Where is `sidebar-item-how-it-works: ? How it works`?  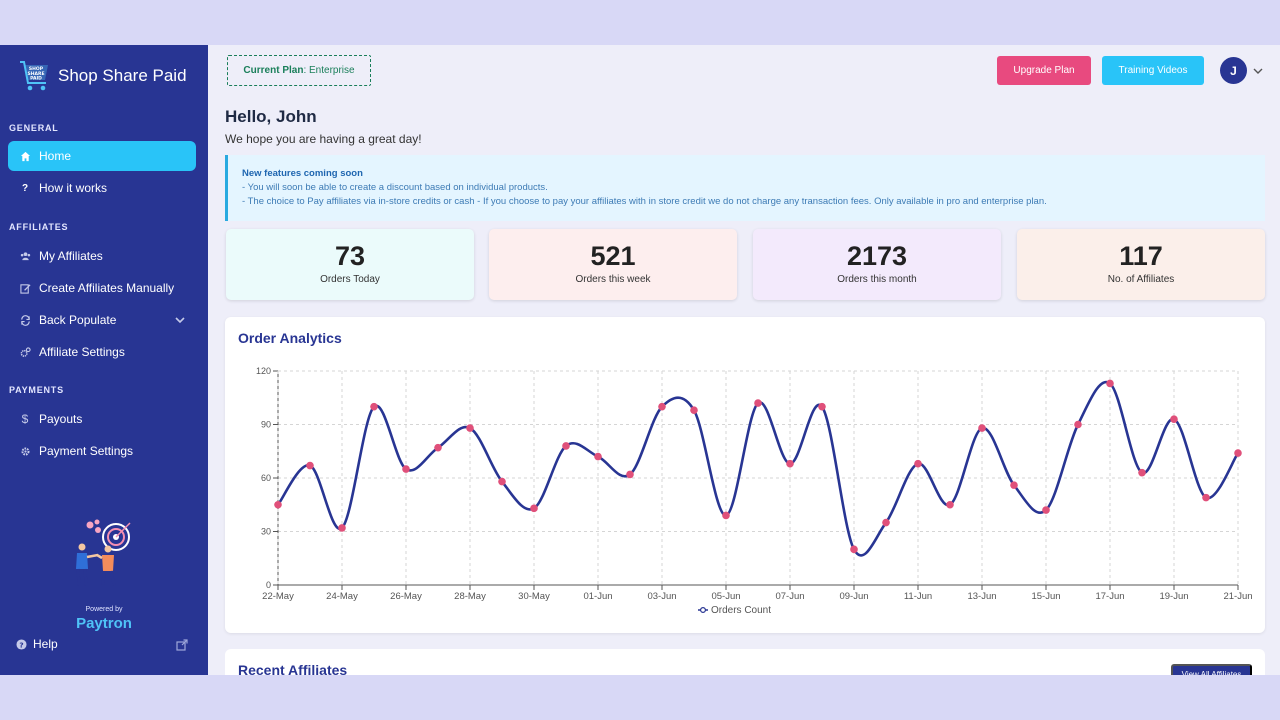 sidebar-item-how-it-works: ? How it works is located at coordinates (102, 188).